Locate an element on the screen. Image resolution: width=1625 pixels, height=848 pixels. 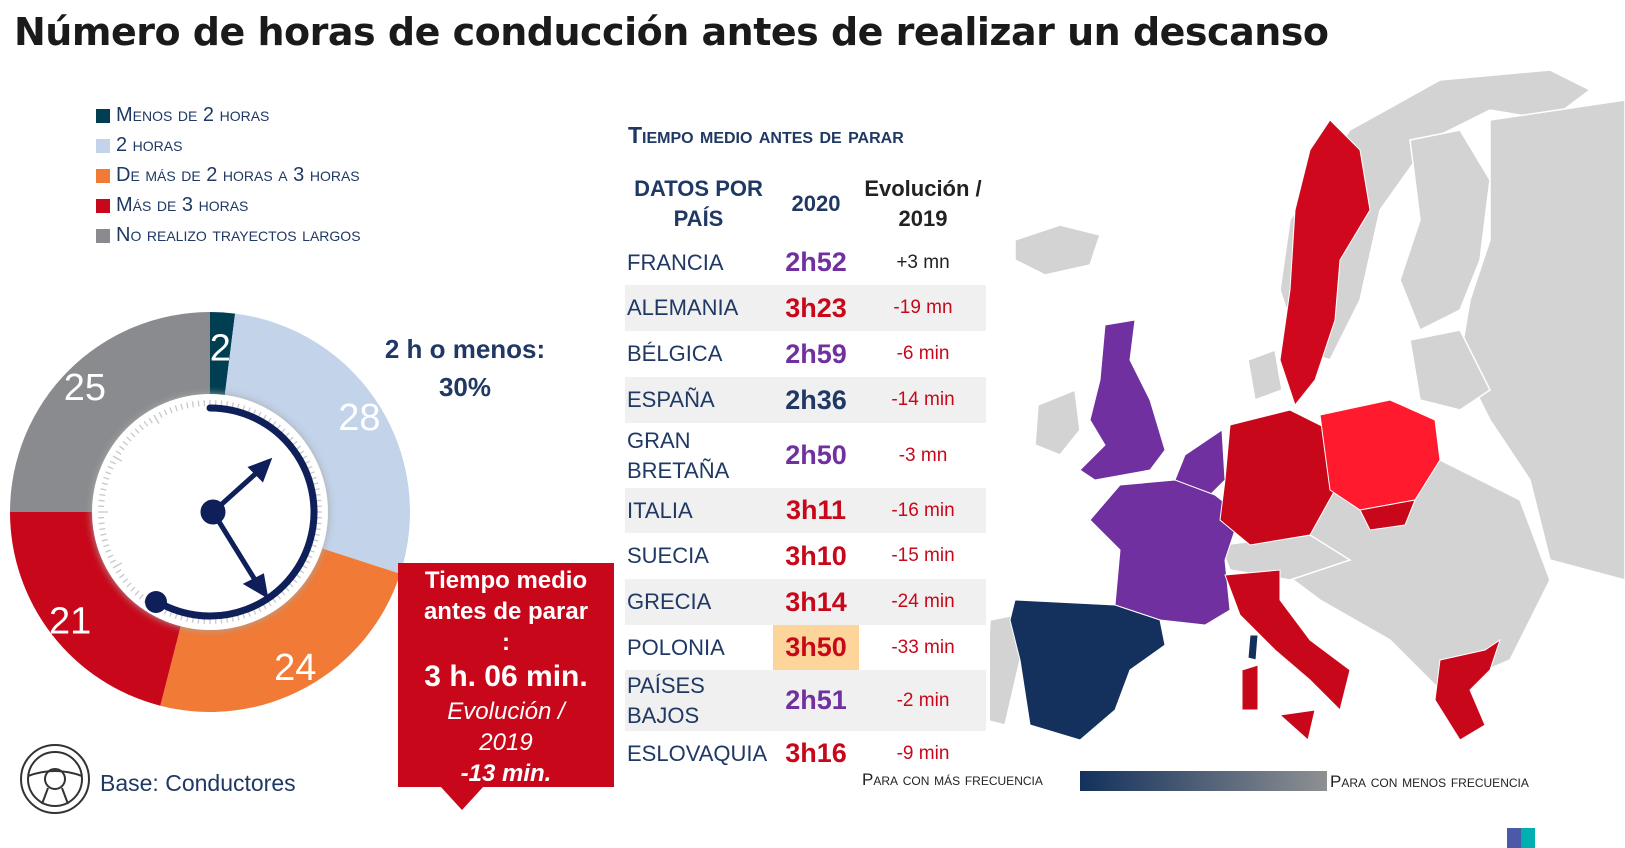
country-name-line: GRAN is located at coordinates (659, 440).